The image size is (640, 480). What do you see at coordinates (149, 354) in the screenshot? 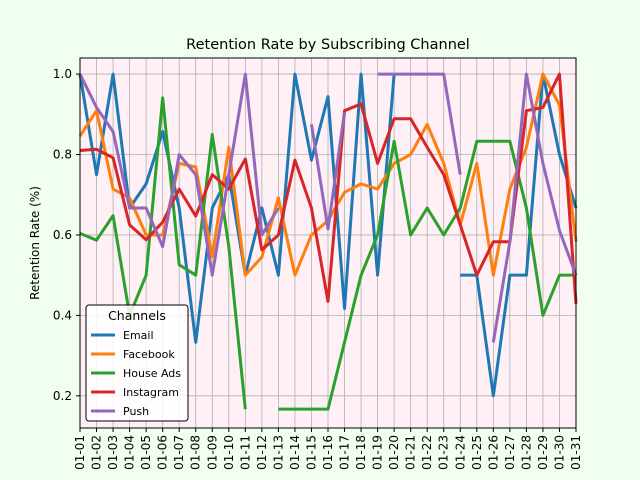
I see `legend-label-facebook: Facebook` at bounding box center [149, 354].